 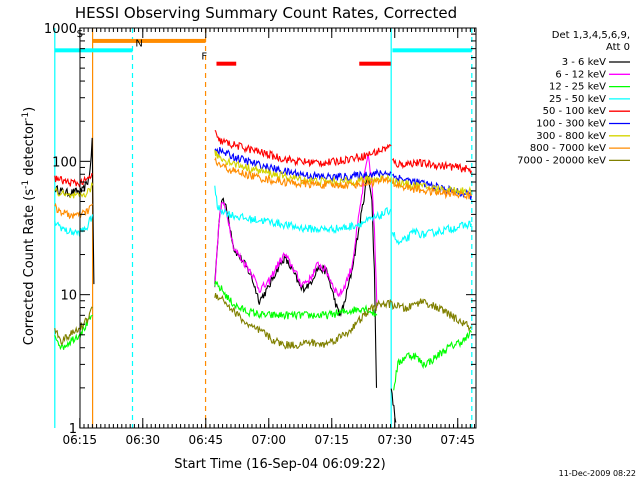 What do you see at coordinates (457, 440) in the screenshot?
I see `x-tick-label: 07:45` at bounding box center [457, 440].